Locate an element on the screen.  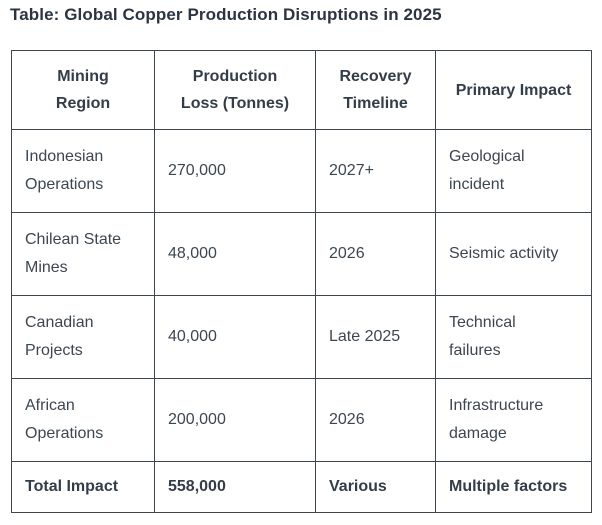
total-cell-region: Total Impact is located at coordinates (83, 487).